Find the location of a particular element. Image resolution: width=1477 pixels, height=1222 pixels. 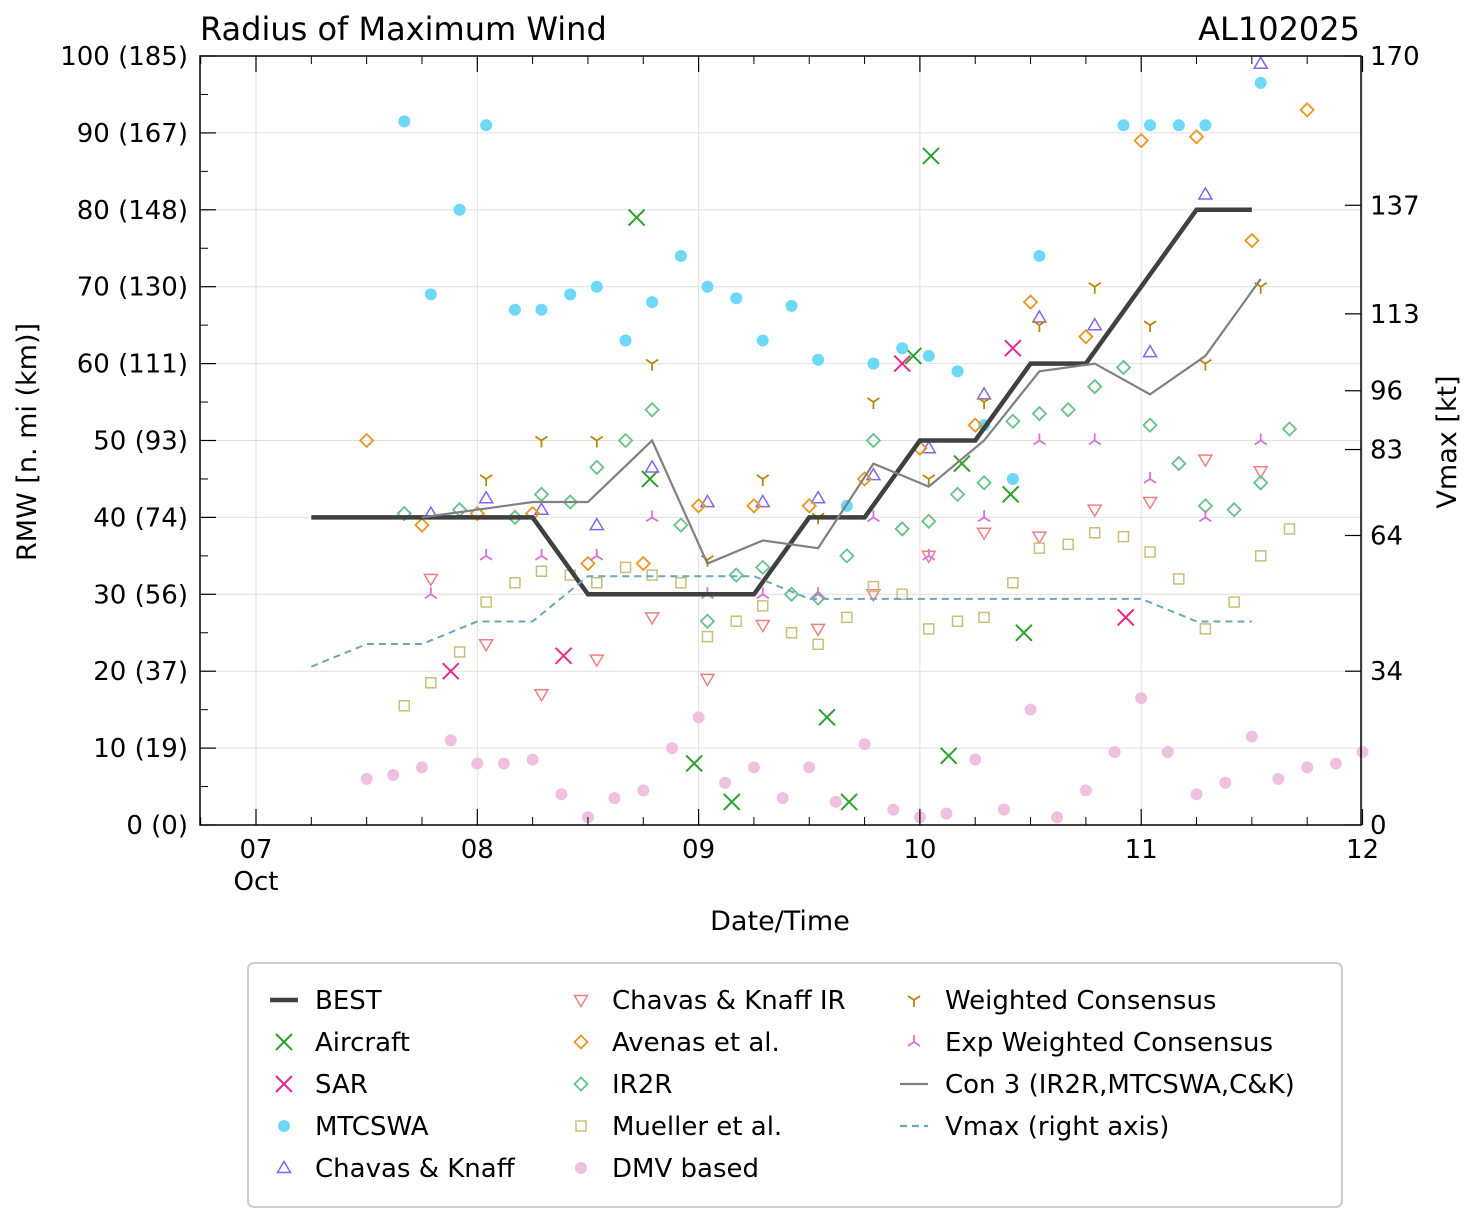

x-tick-sublabel: Oct is located at coordinates (256, 882).